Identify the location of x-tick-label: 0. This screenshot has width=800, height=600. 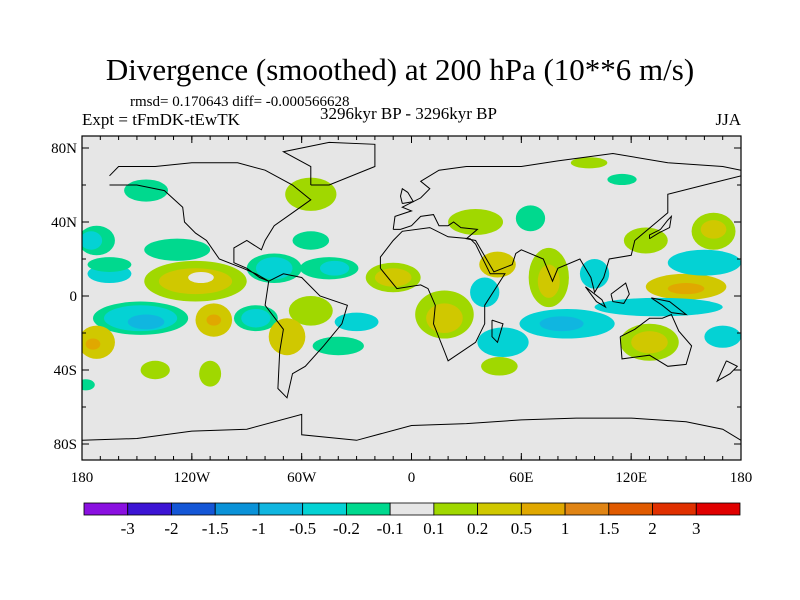
(412, 478).